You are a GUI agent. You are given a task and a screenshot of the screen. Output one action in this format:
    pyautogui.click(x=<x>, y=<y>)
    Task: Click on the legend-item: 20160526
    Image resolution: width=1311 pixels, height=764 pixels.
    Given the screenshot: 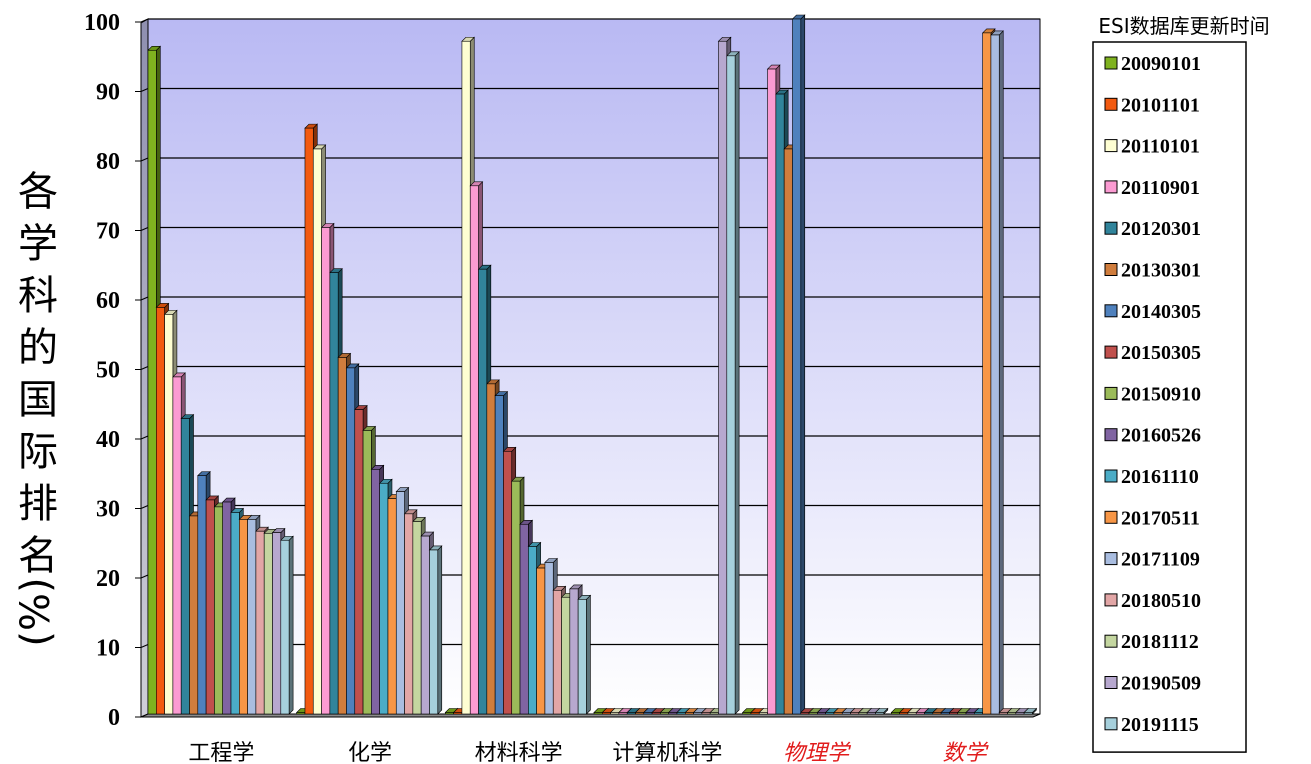 What is the action you would take?
    pyautogui.click(x=1152, y=436)
    